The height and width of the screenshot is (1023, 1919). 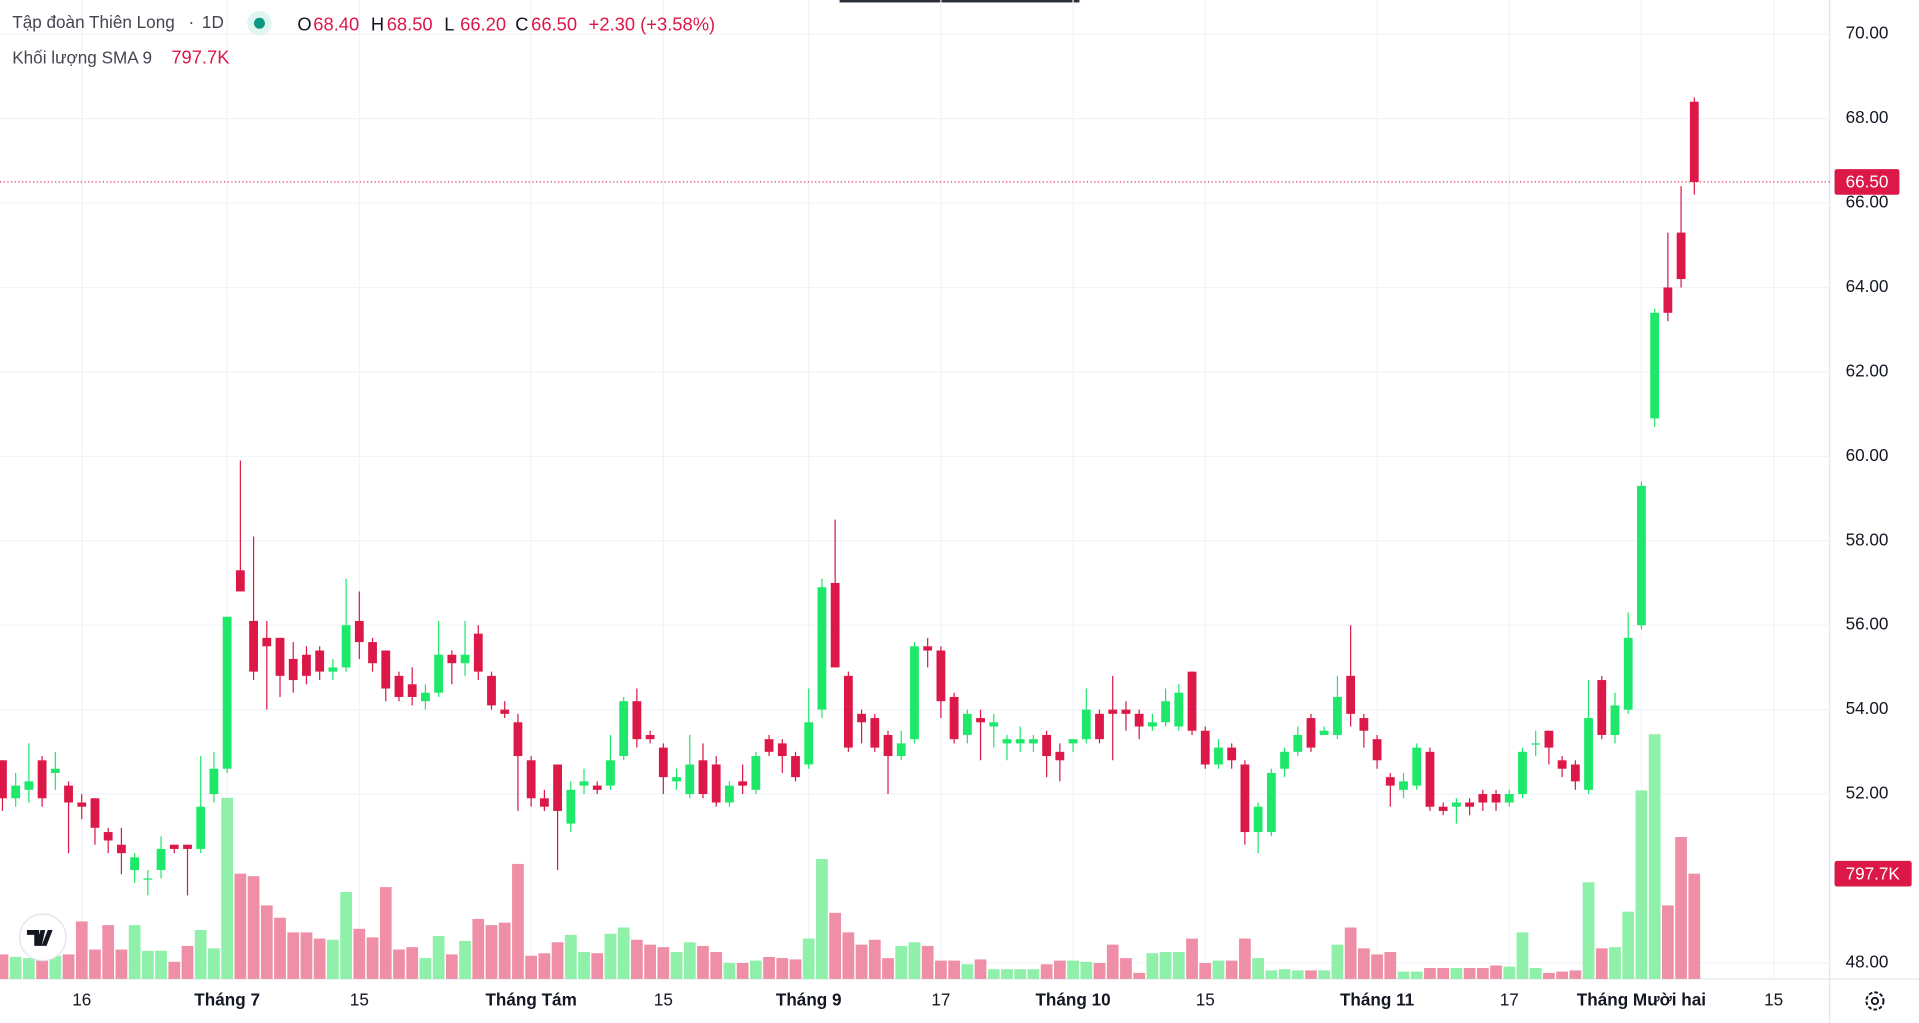 What do you see at coordinates (1873, 873) in the screenshot?
I see `volume-sma-tag` at bounding box center [1873, 873].